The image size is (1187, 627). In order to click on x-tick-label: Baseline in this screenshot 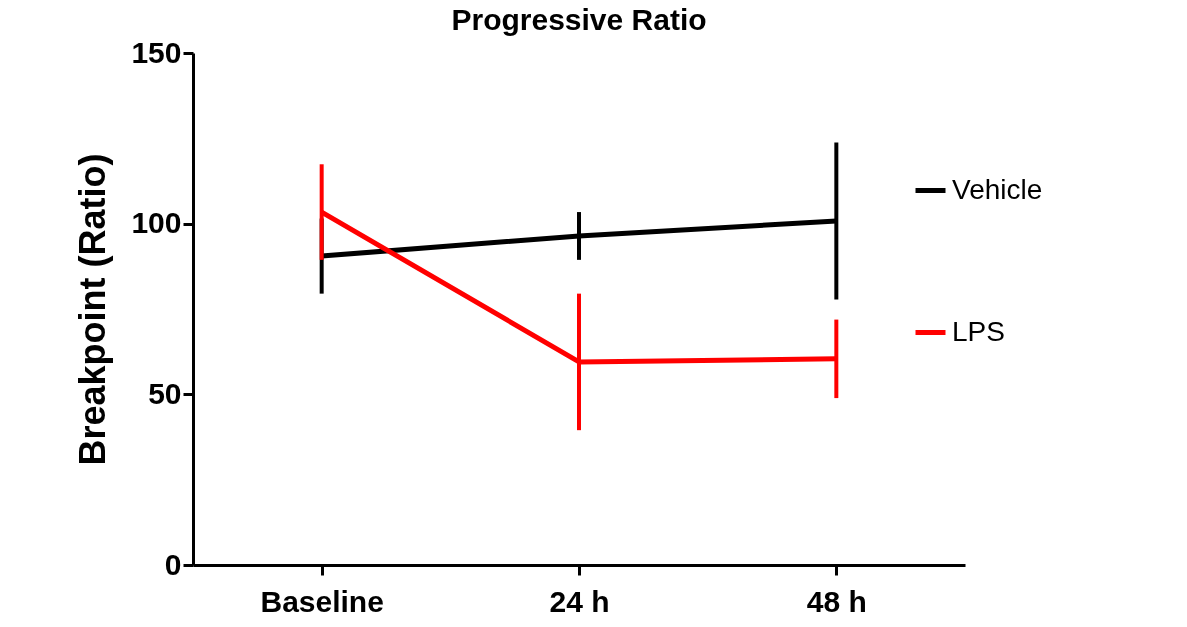, I will do `click(322, 601)`.